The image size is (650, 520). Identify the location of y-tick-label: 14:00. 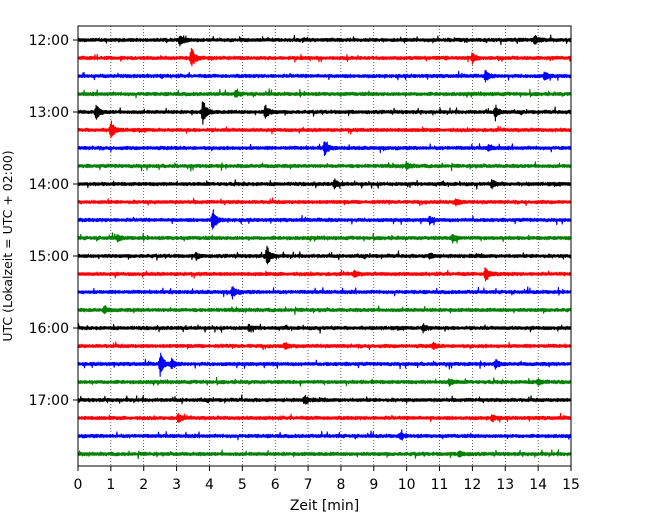
(49, 185).